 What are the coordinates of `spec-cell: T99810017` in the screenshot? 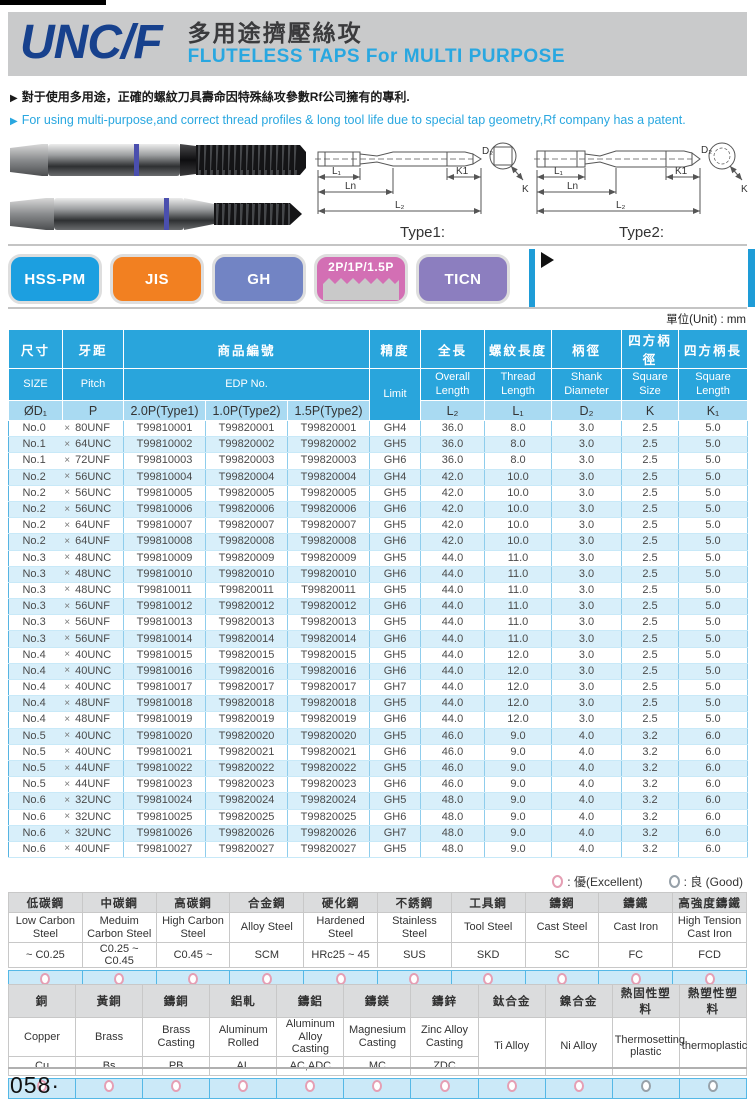 It's located at (164, 688).